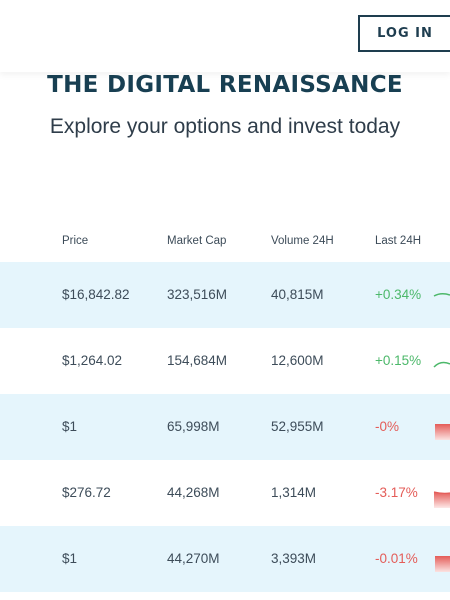 Image resolution: width=450 pixels, height=600 pixels. What do you see at coordinates (387, 426) in the screenshot?
I see `change-cell: -0%` at bounding box center [387, 426].